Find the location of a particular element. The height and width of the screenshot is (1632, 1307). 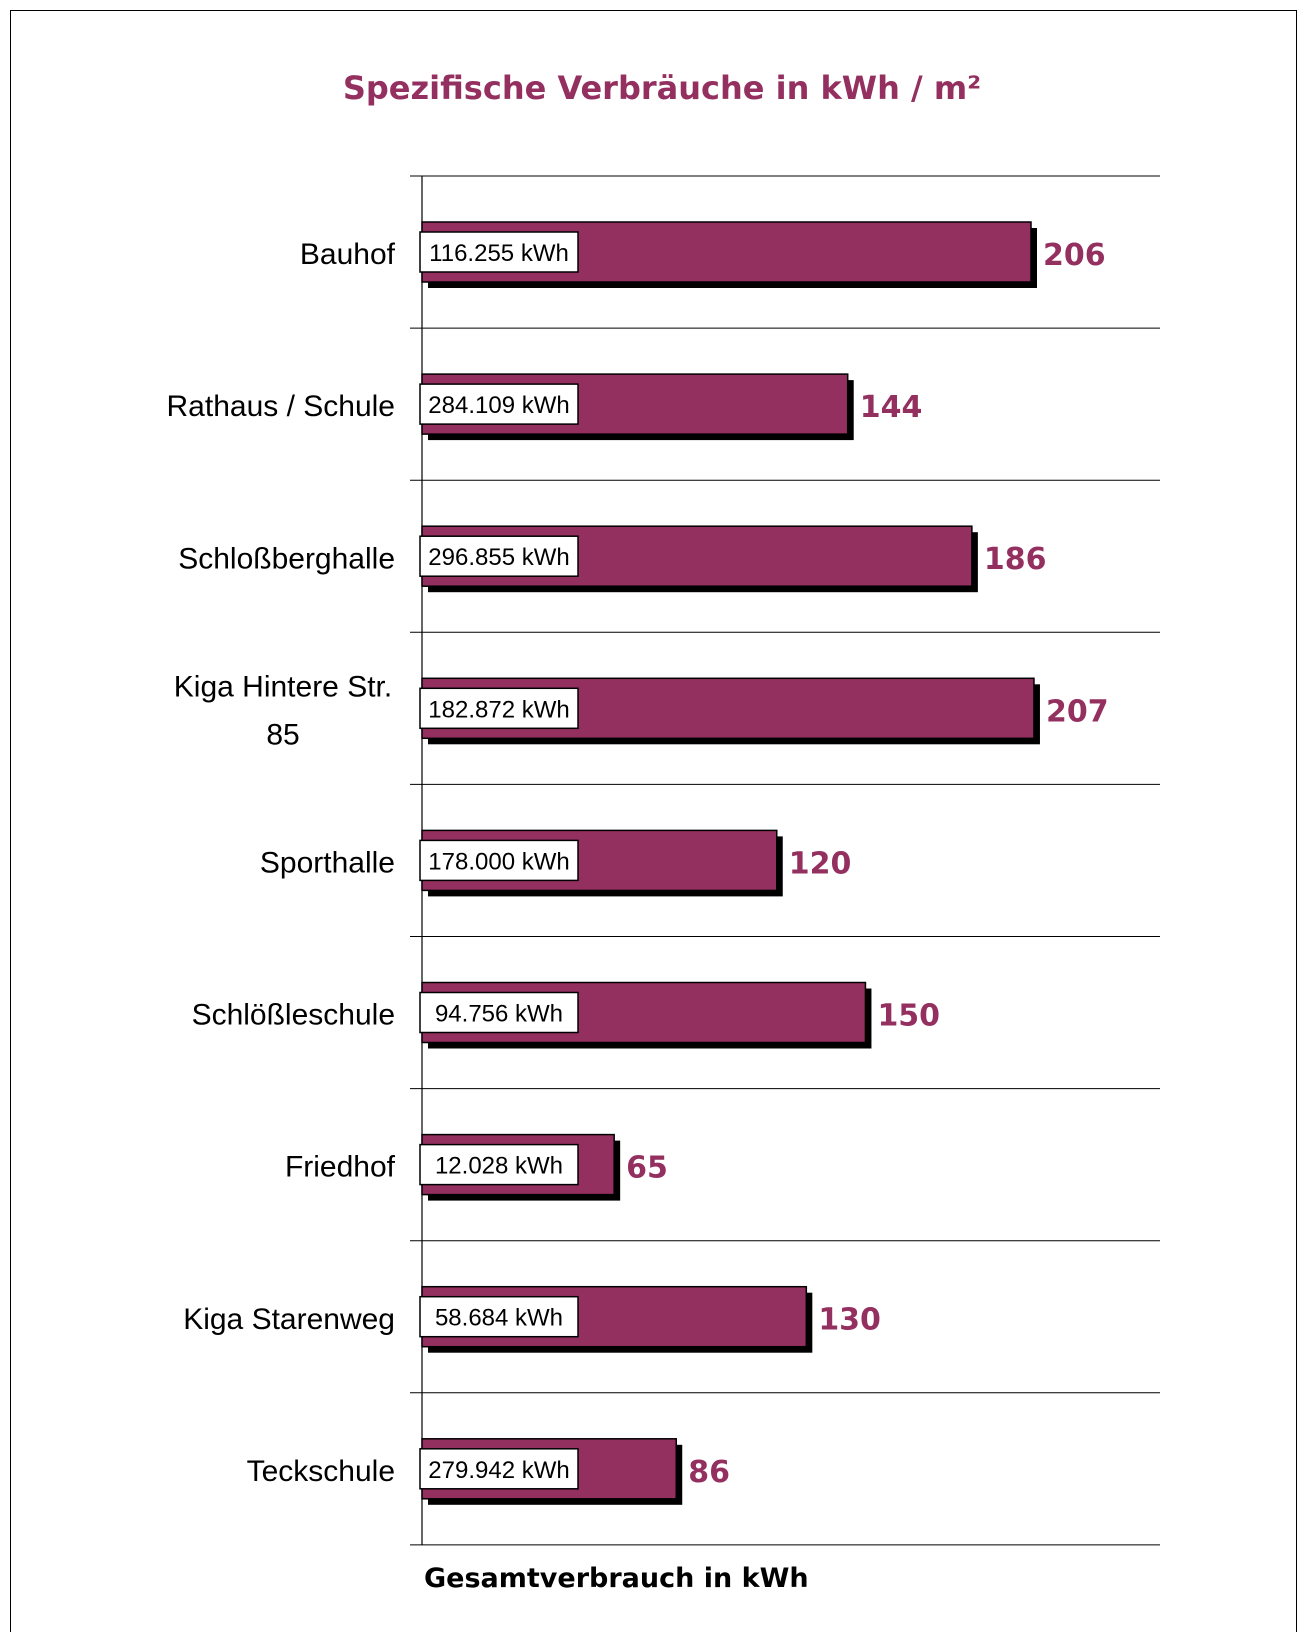

category-label: Rathaus / Schule is located at coordinates (281, 406).